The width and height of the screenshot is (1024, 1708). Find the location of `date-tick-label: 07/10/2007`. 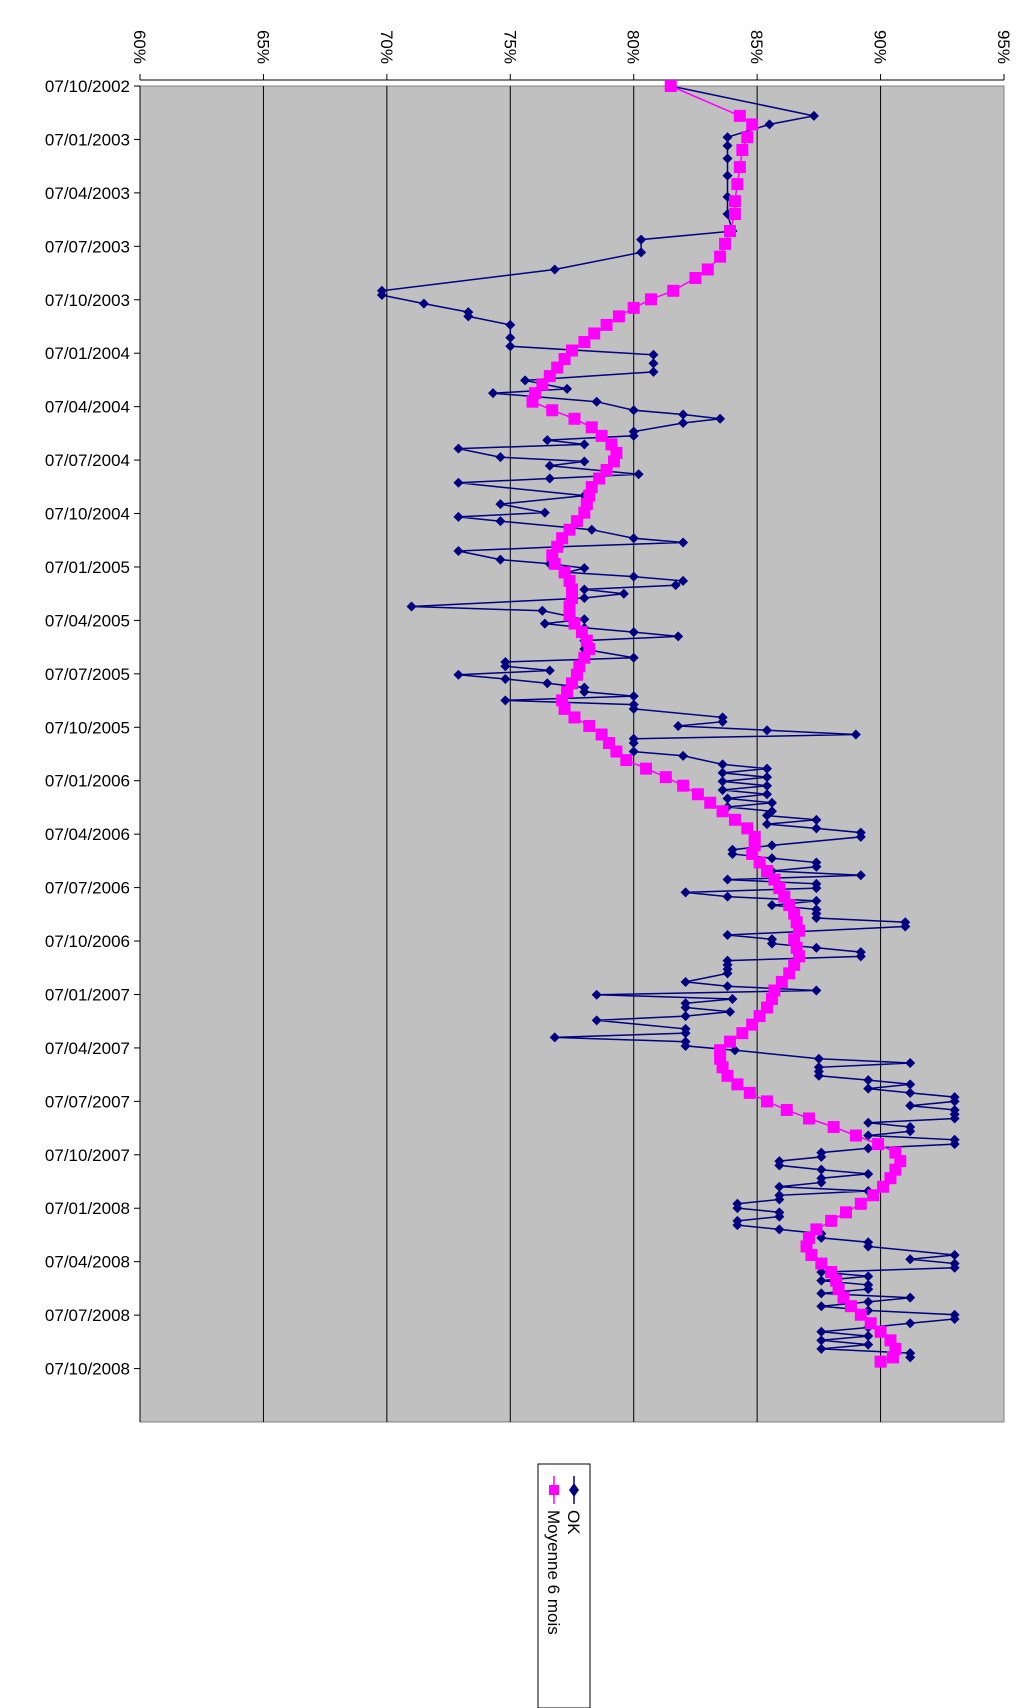

date-tick-label: 07/10/2007 is located at coordinates (87, 1155).